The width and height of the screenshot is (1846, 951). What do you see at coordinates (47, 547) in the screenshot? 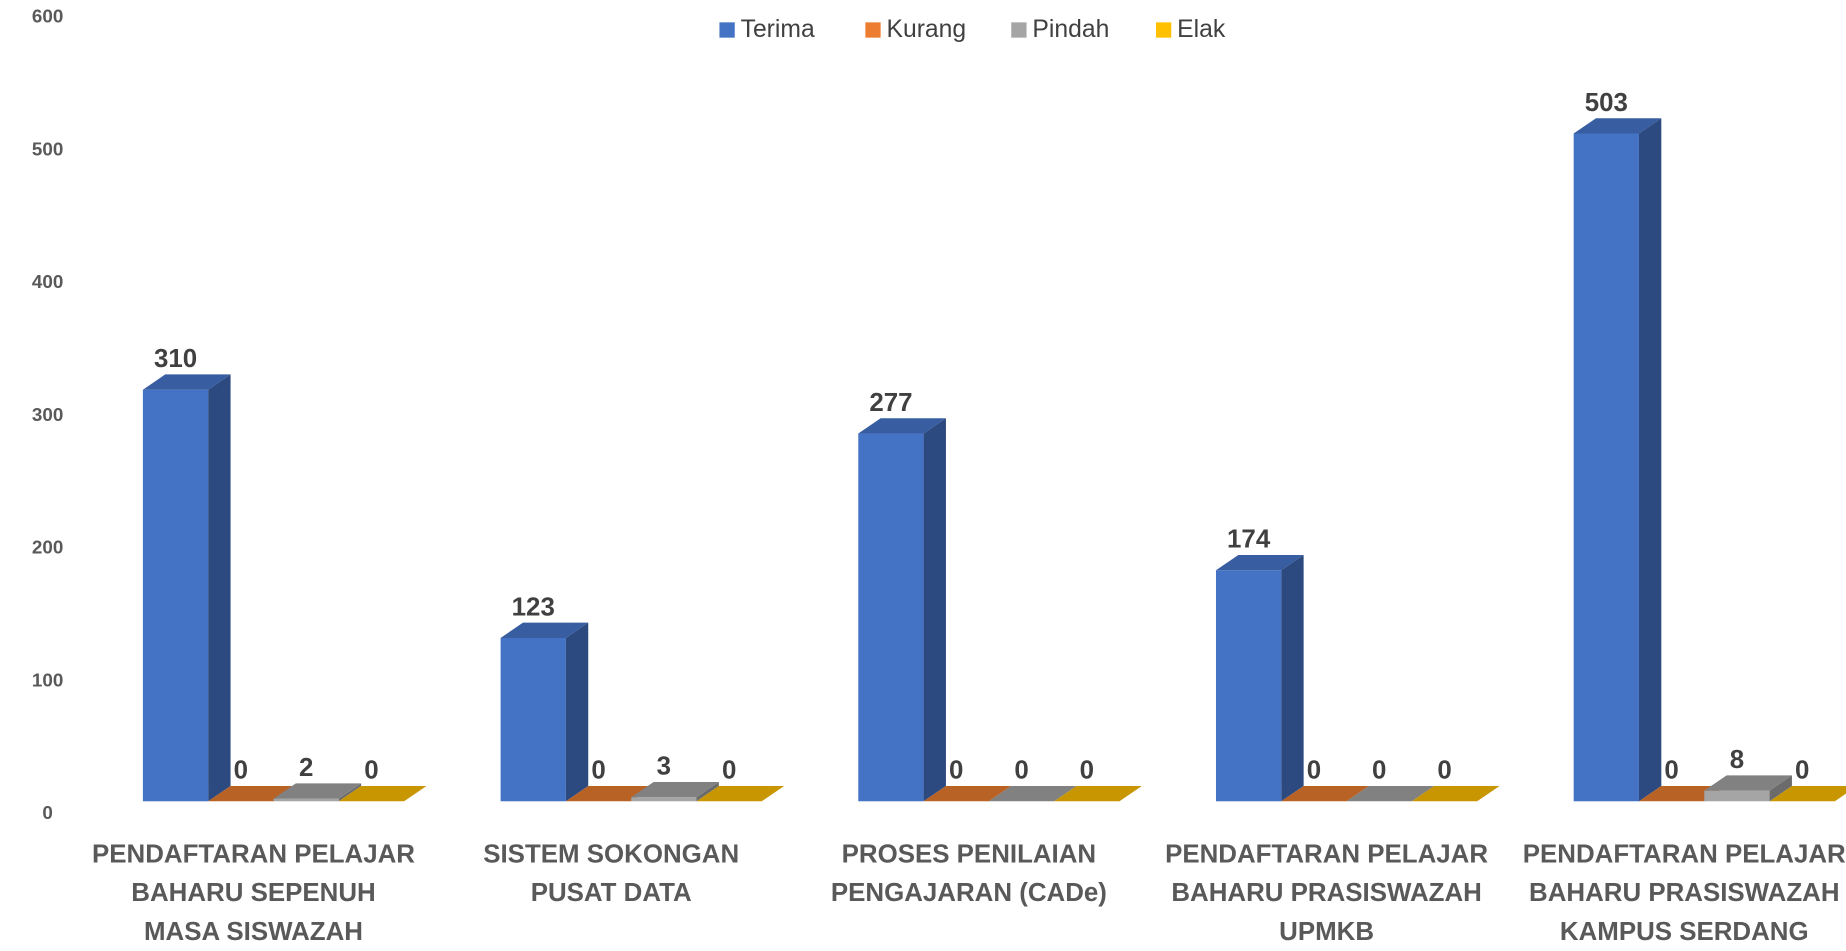
I see `y-tick-label: 200` at bounding box center [47, 547].